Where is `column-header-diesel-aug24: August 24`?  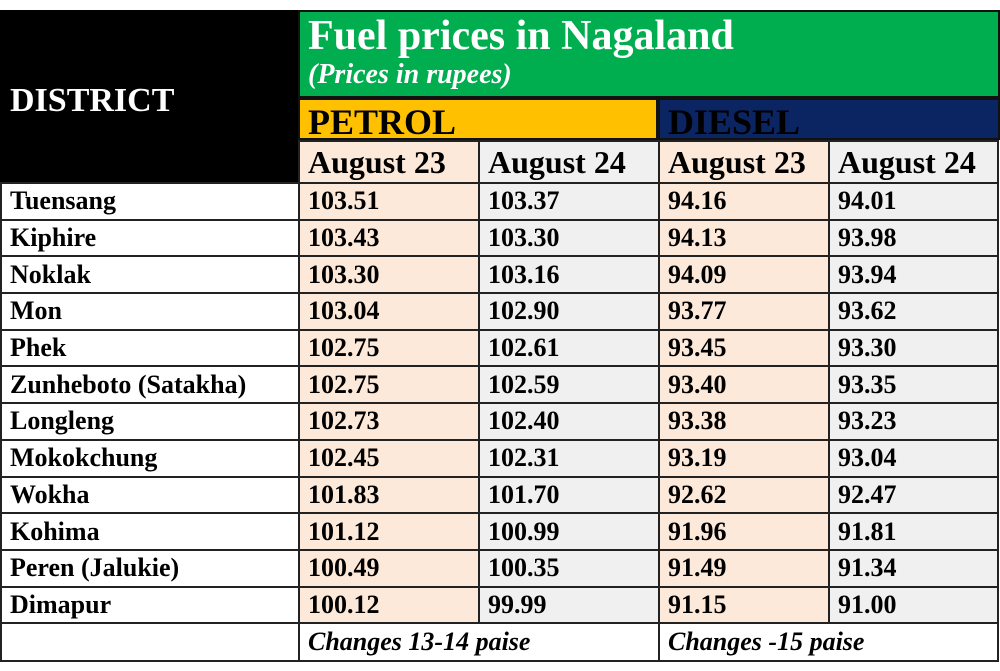
column-header-diesel-aug24: August 24 is located at coordinates (913, 162).